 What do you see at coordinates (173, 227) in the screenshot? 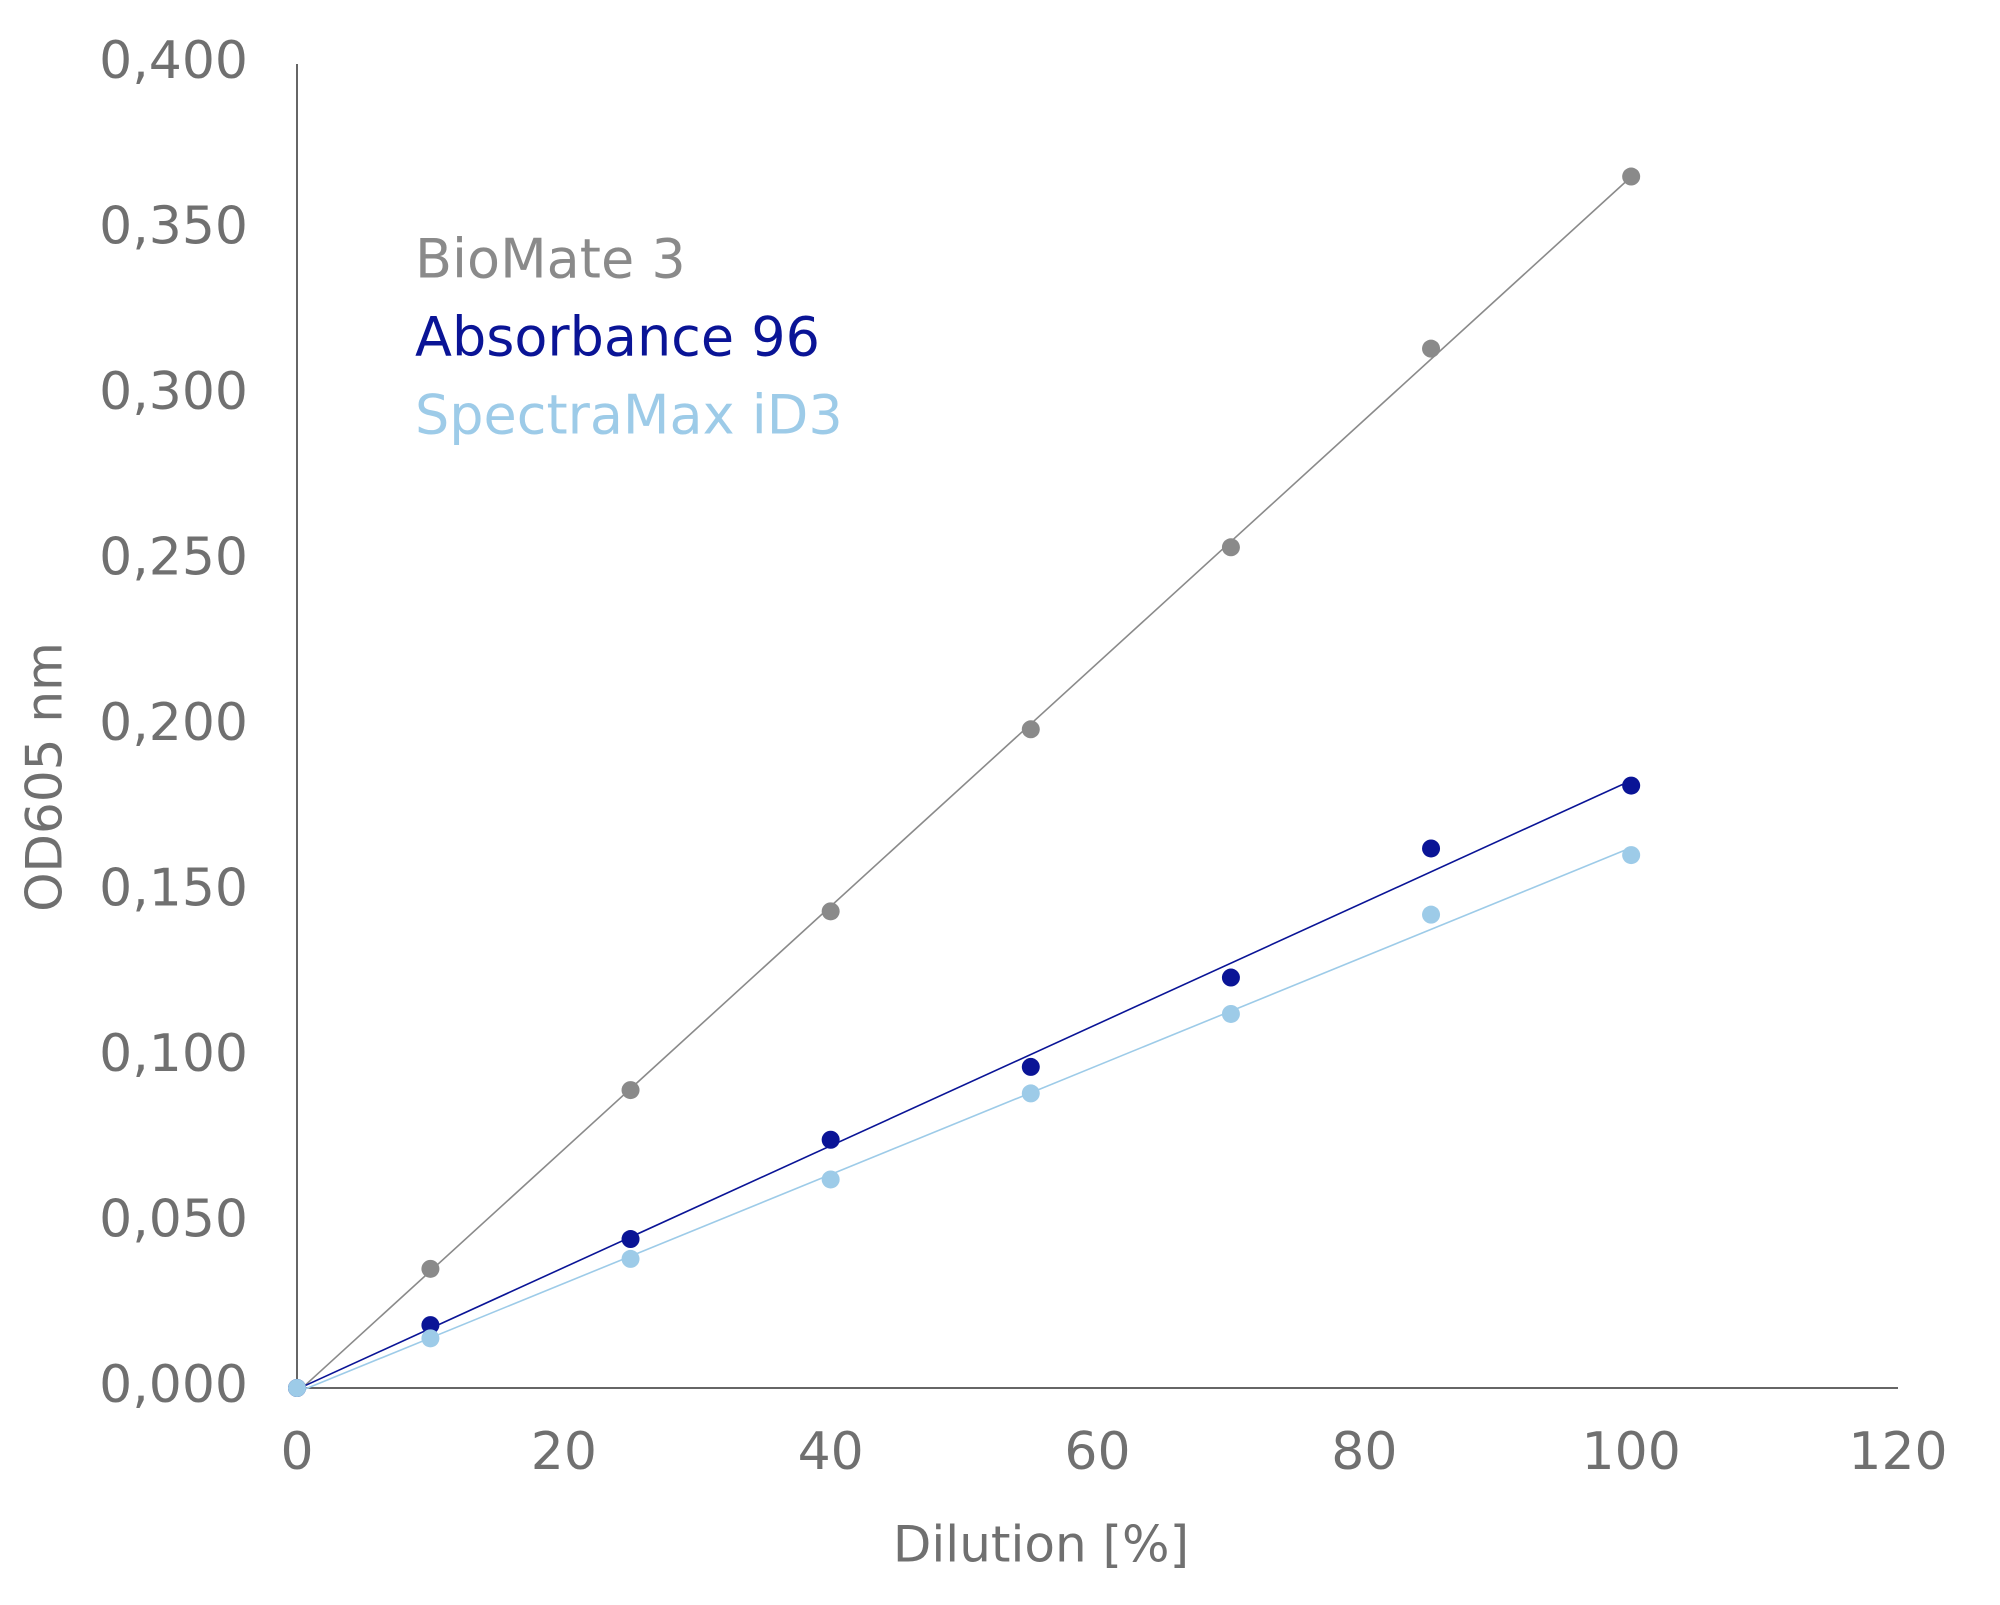
I see `y-tick-label: 0,350` at bounding box center [173, 227].